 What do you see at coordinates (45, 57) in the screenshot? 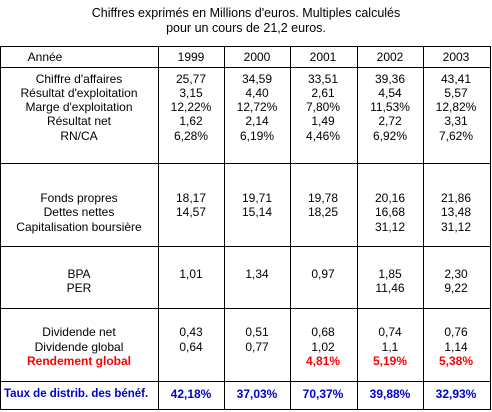
I see `header-label: Année` at bounding box center [45, 57].